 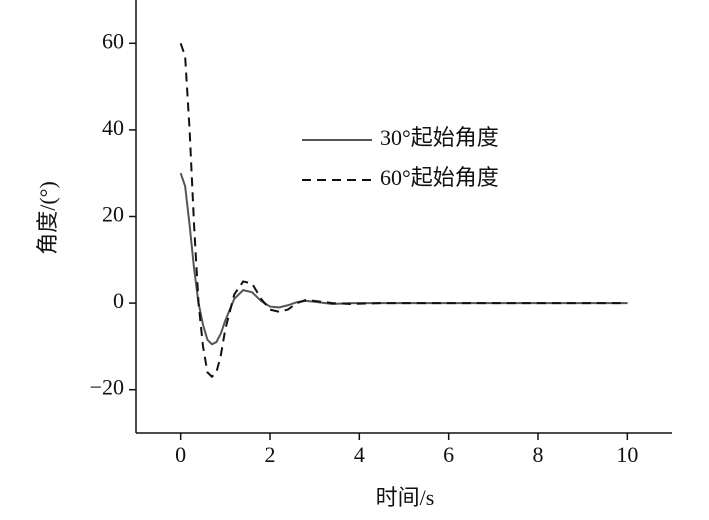 I want to click on legend-label: 60°起始角度, so click(x=439, y=177).